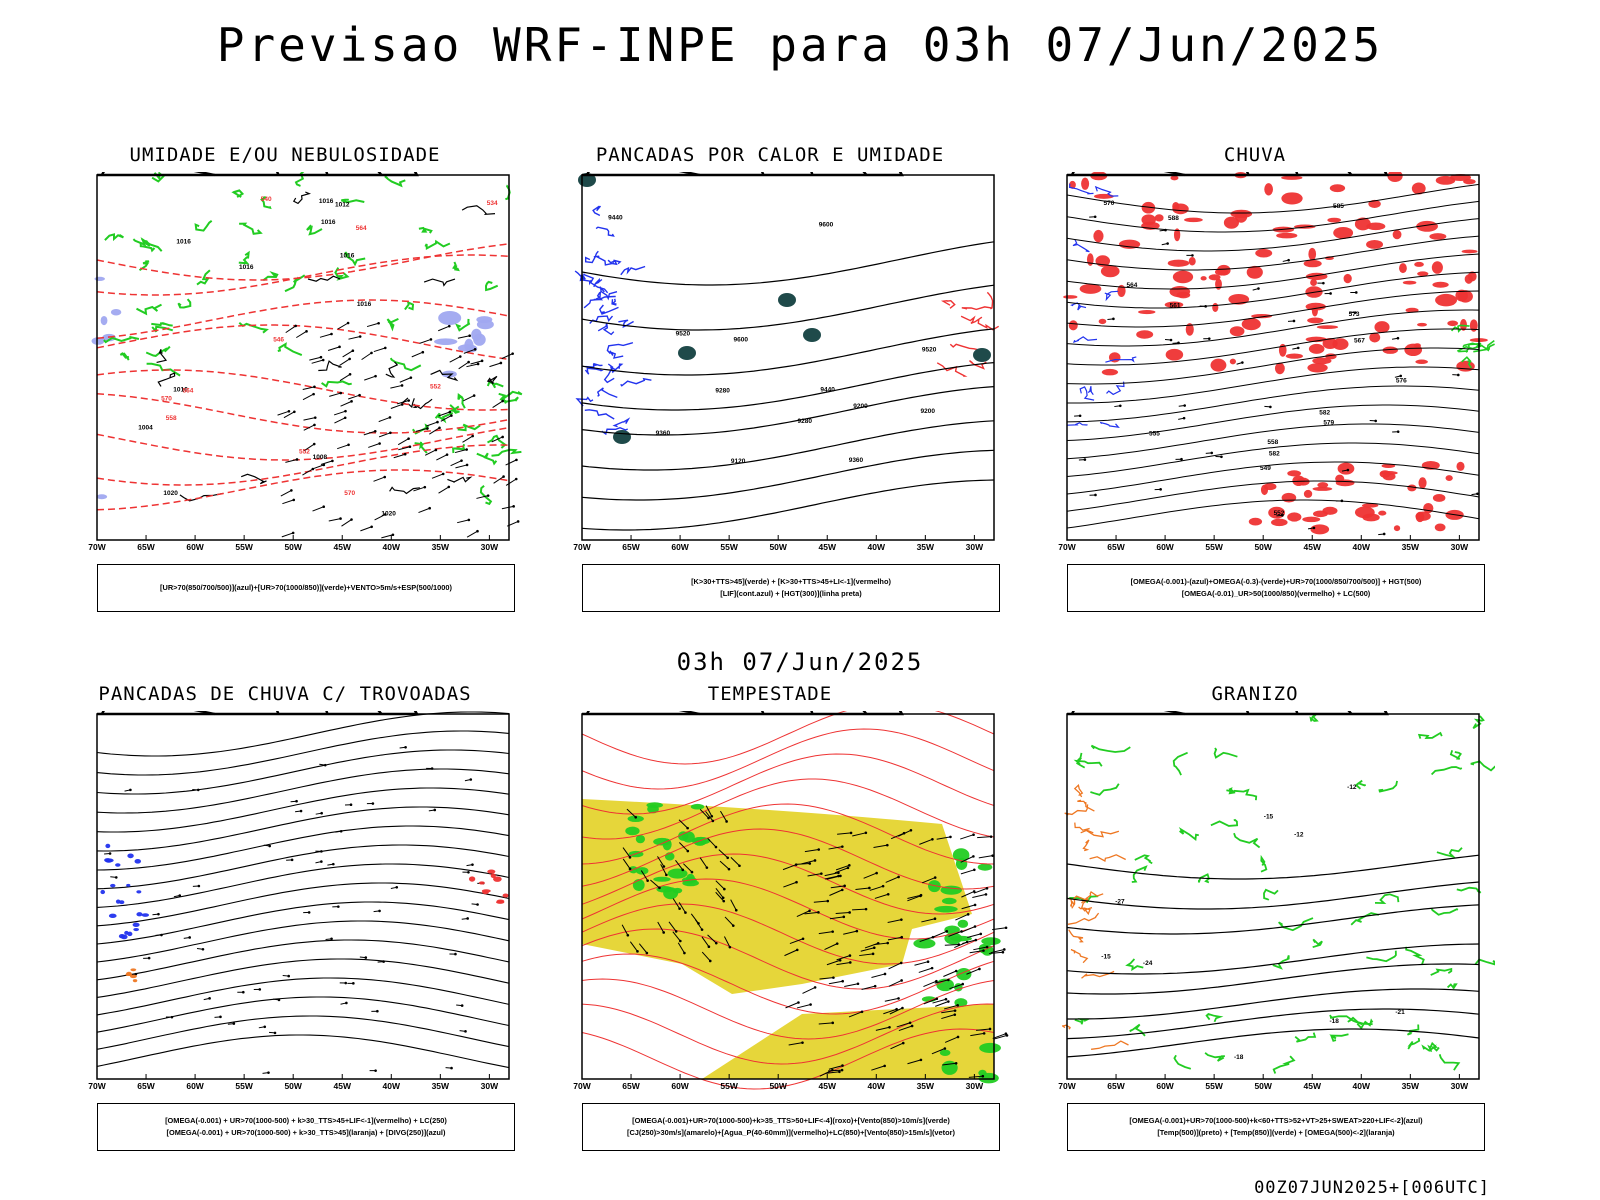 The height and width of the screenshot is (1200, 1600). Describe the element at coordinates (303, 490) in the screenshot. I see `thickness-contour` at that location.